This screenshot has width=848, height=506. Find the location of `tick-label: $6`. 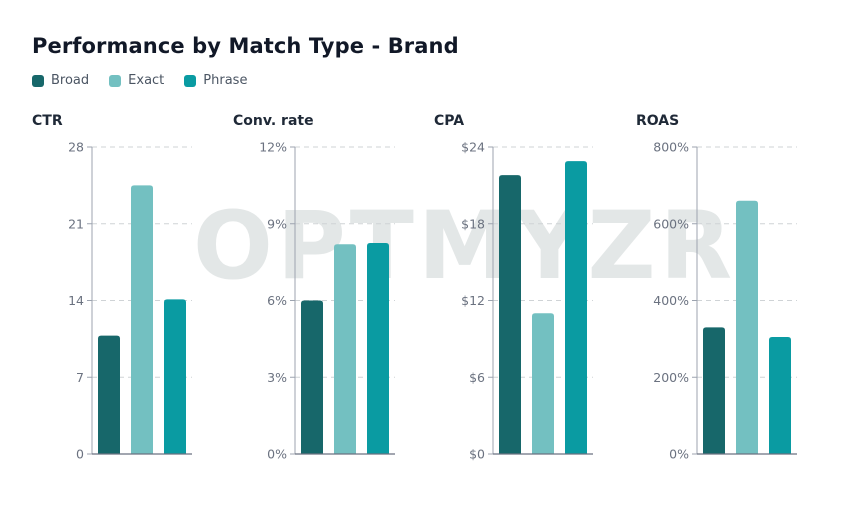

tick-label: $6 is located at coordinates (477, 377).